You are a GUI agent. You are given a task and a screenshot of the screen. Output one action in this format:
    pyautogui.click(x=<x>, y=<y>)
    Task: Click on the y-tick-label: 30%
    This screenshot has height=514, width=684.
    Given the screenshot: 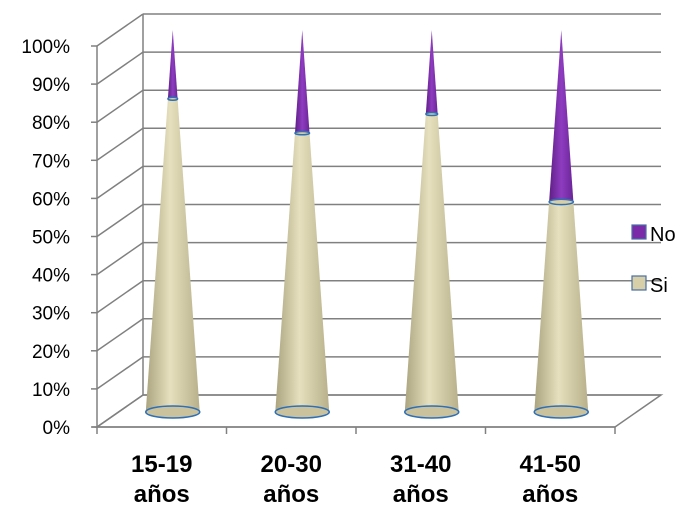 What is the action you would take?
    pyautogui.click(x=51, y=314)
    